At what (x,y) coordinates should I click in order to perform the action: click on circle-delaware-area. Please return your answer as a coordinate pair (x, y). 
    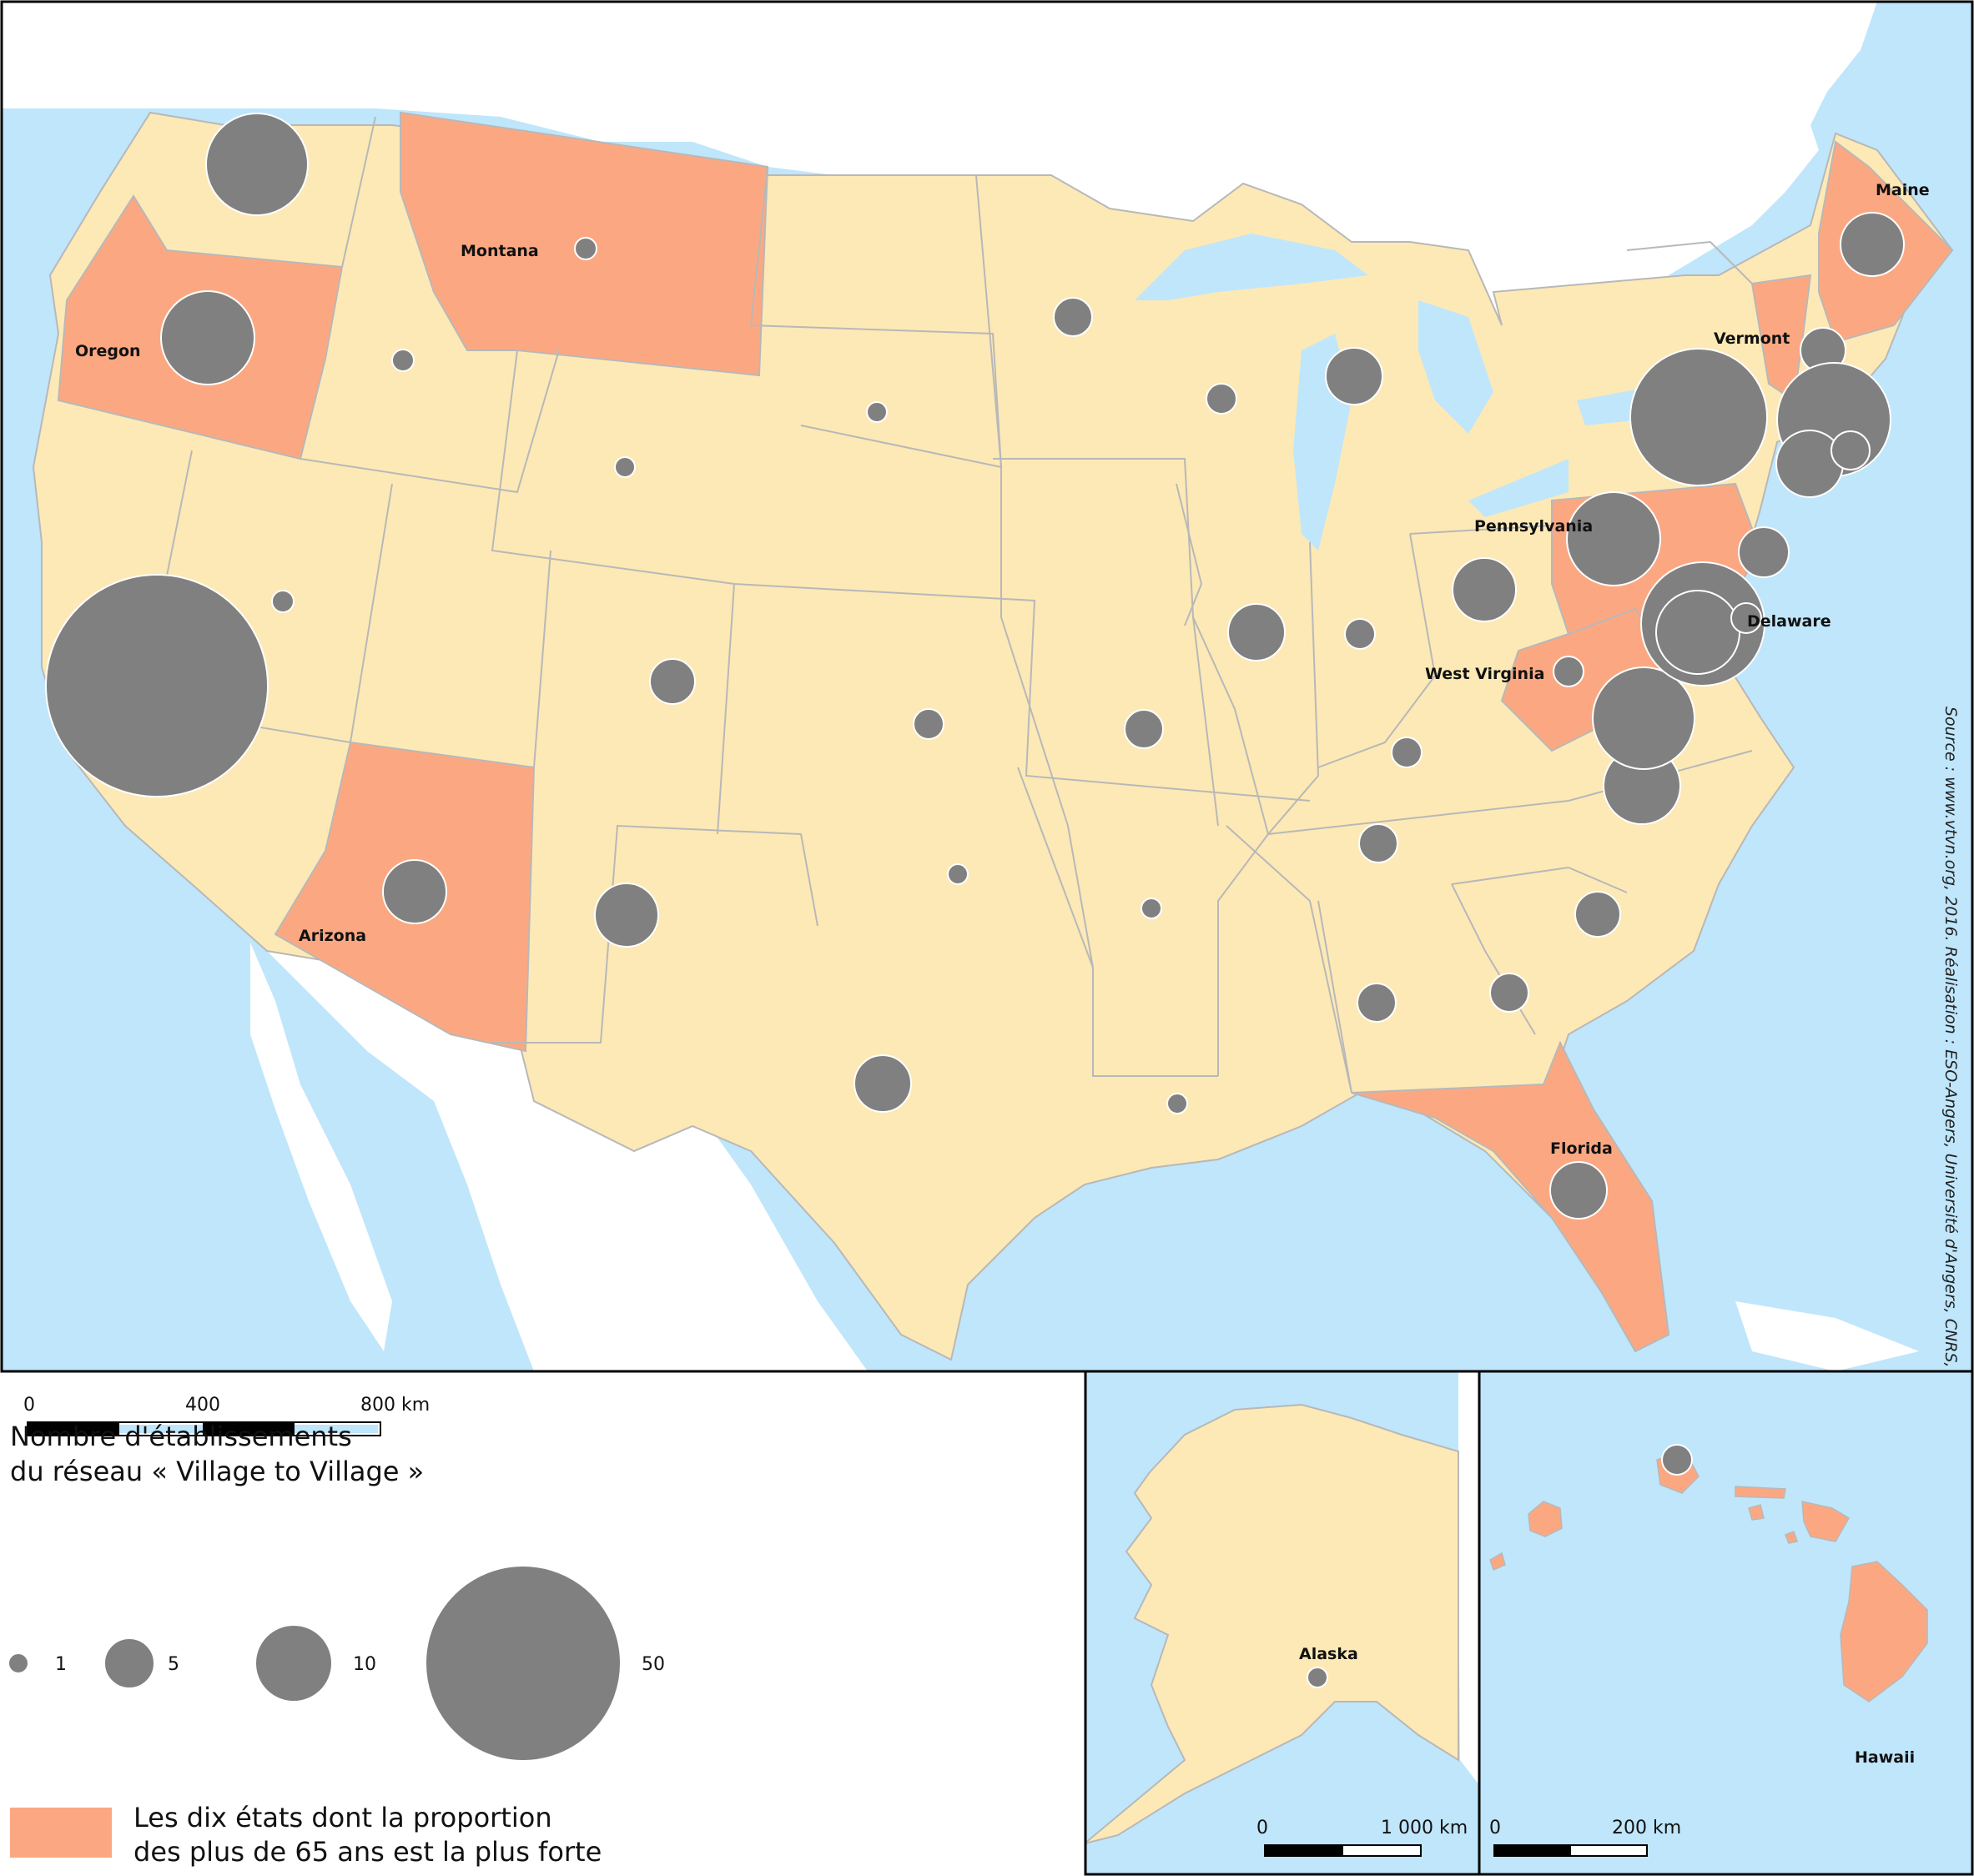
    Looking at the image, I should click on (1698, 632).